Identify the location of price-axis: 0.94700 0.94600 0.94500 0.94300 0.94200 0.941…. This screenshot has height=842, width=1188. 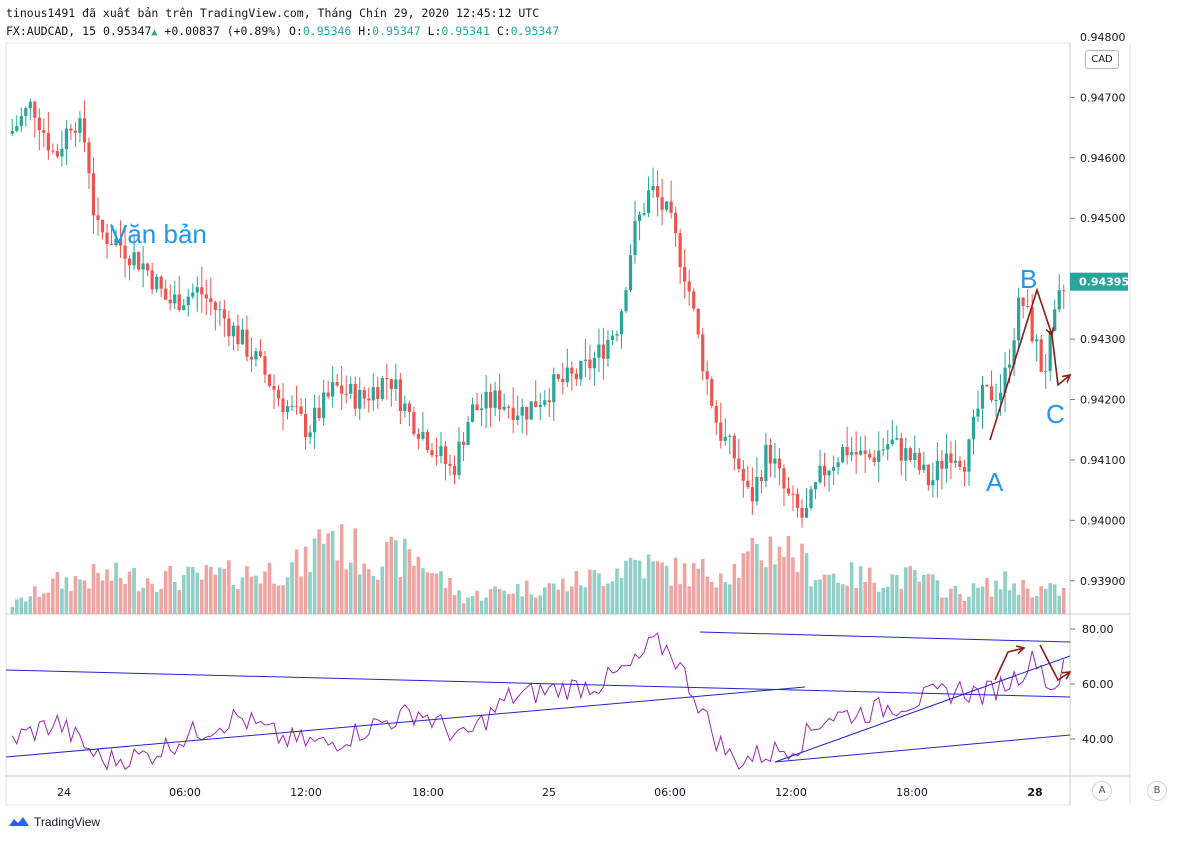
(1099, 309).